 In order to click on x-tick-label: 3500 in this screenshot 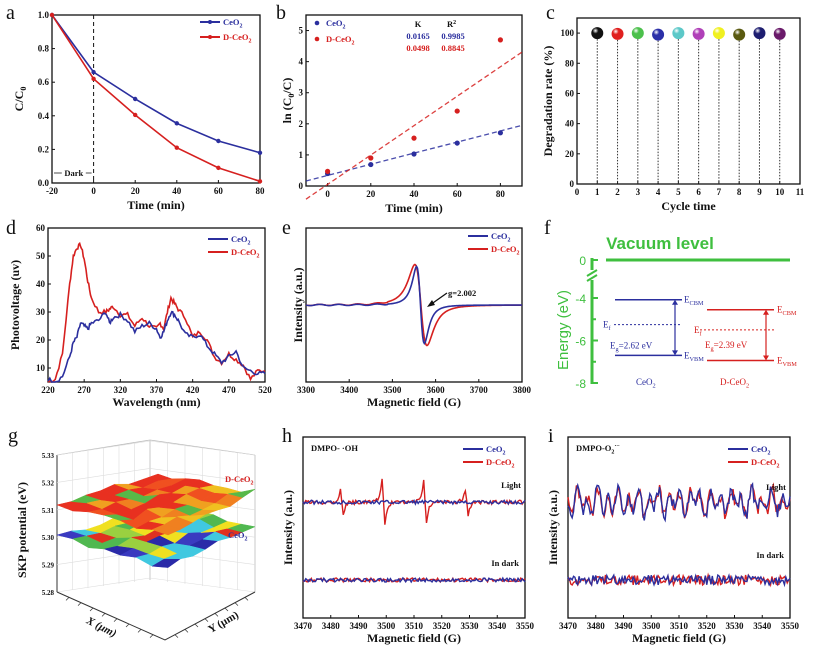, I will do `click(386, 626)`.